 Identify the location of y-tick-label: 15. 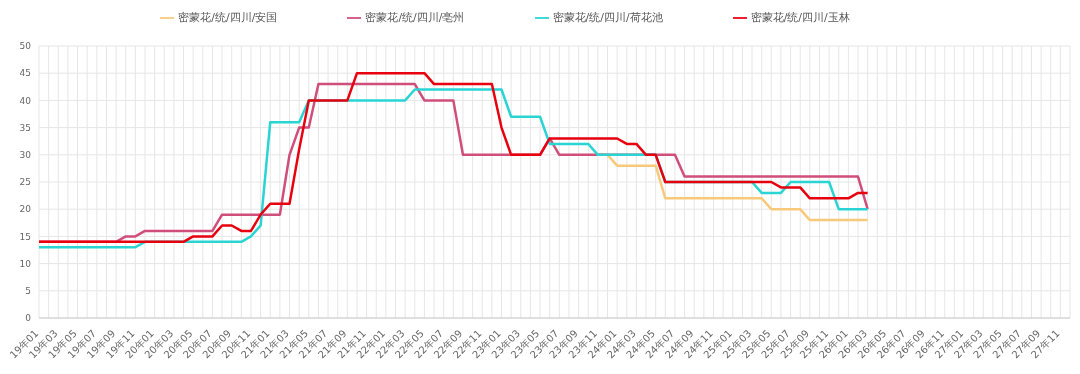
(25, 236).